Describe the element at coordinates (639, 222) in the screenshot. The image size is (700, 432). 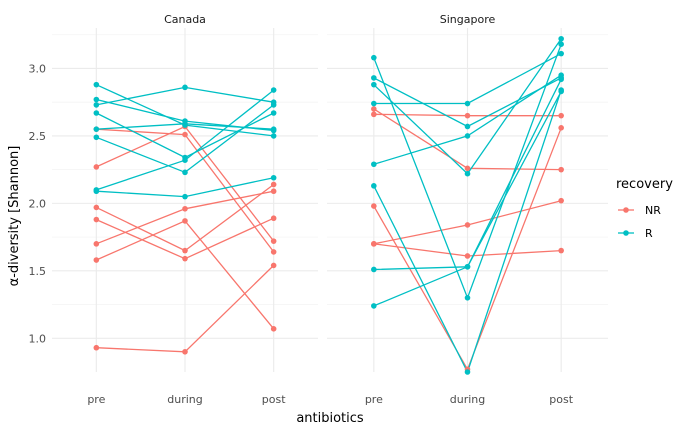
I see `legend-items: NR R` at that location.